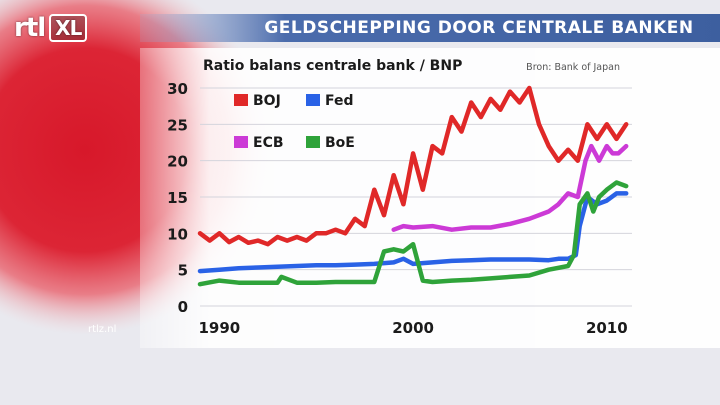 The width and height of the screenshot is (720, 405). What do you see at coordinates (219, 328) in the screenshot?
I see `x-tick-label: 1990` at bounding box center [219, 328].